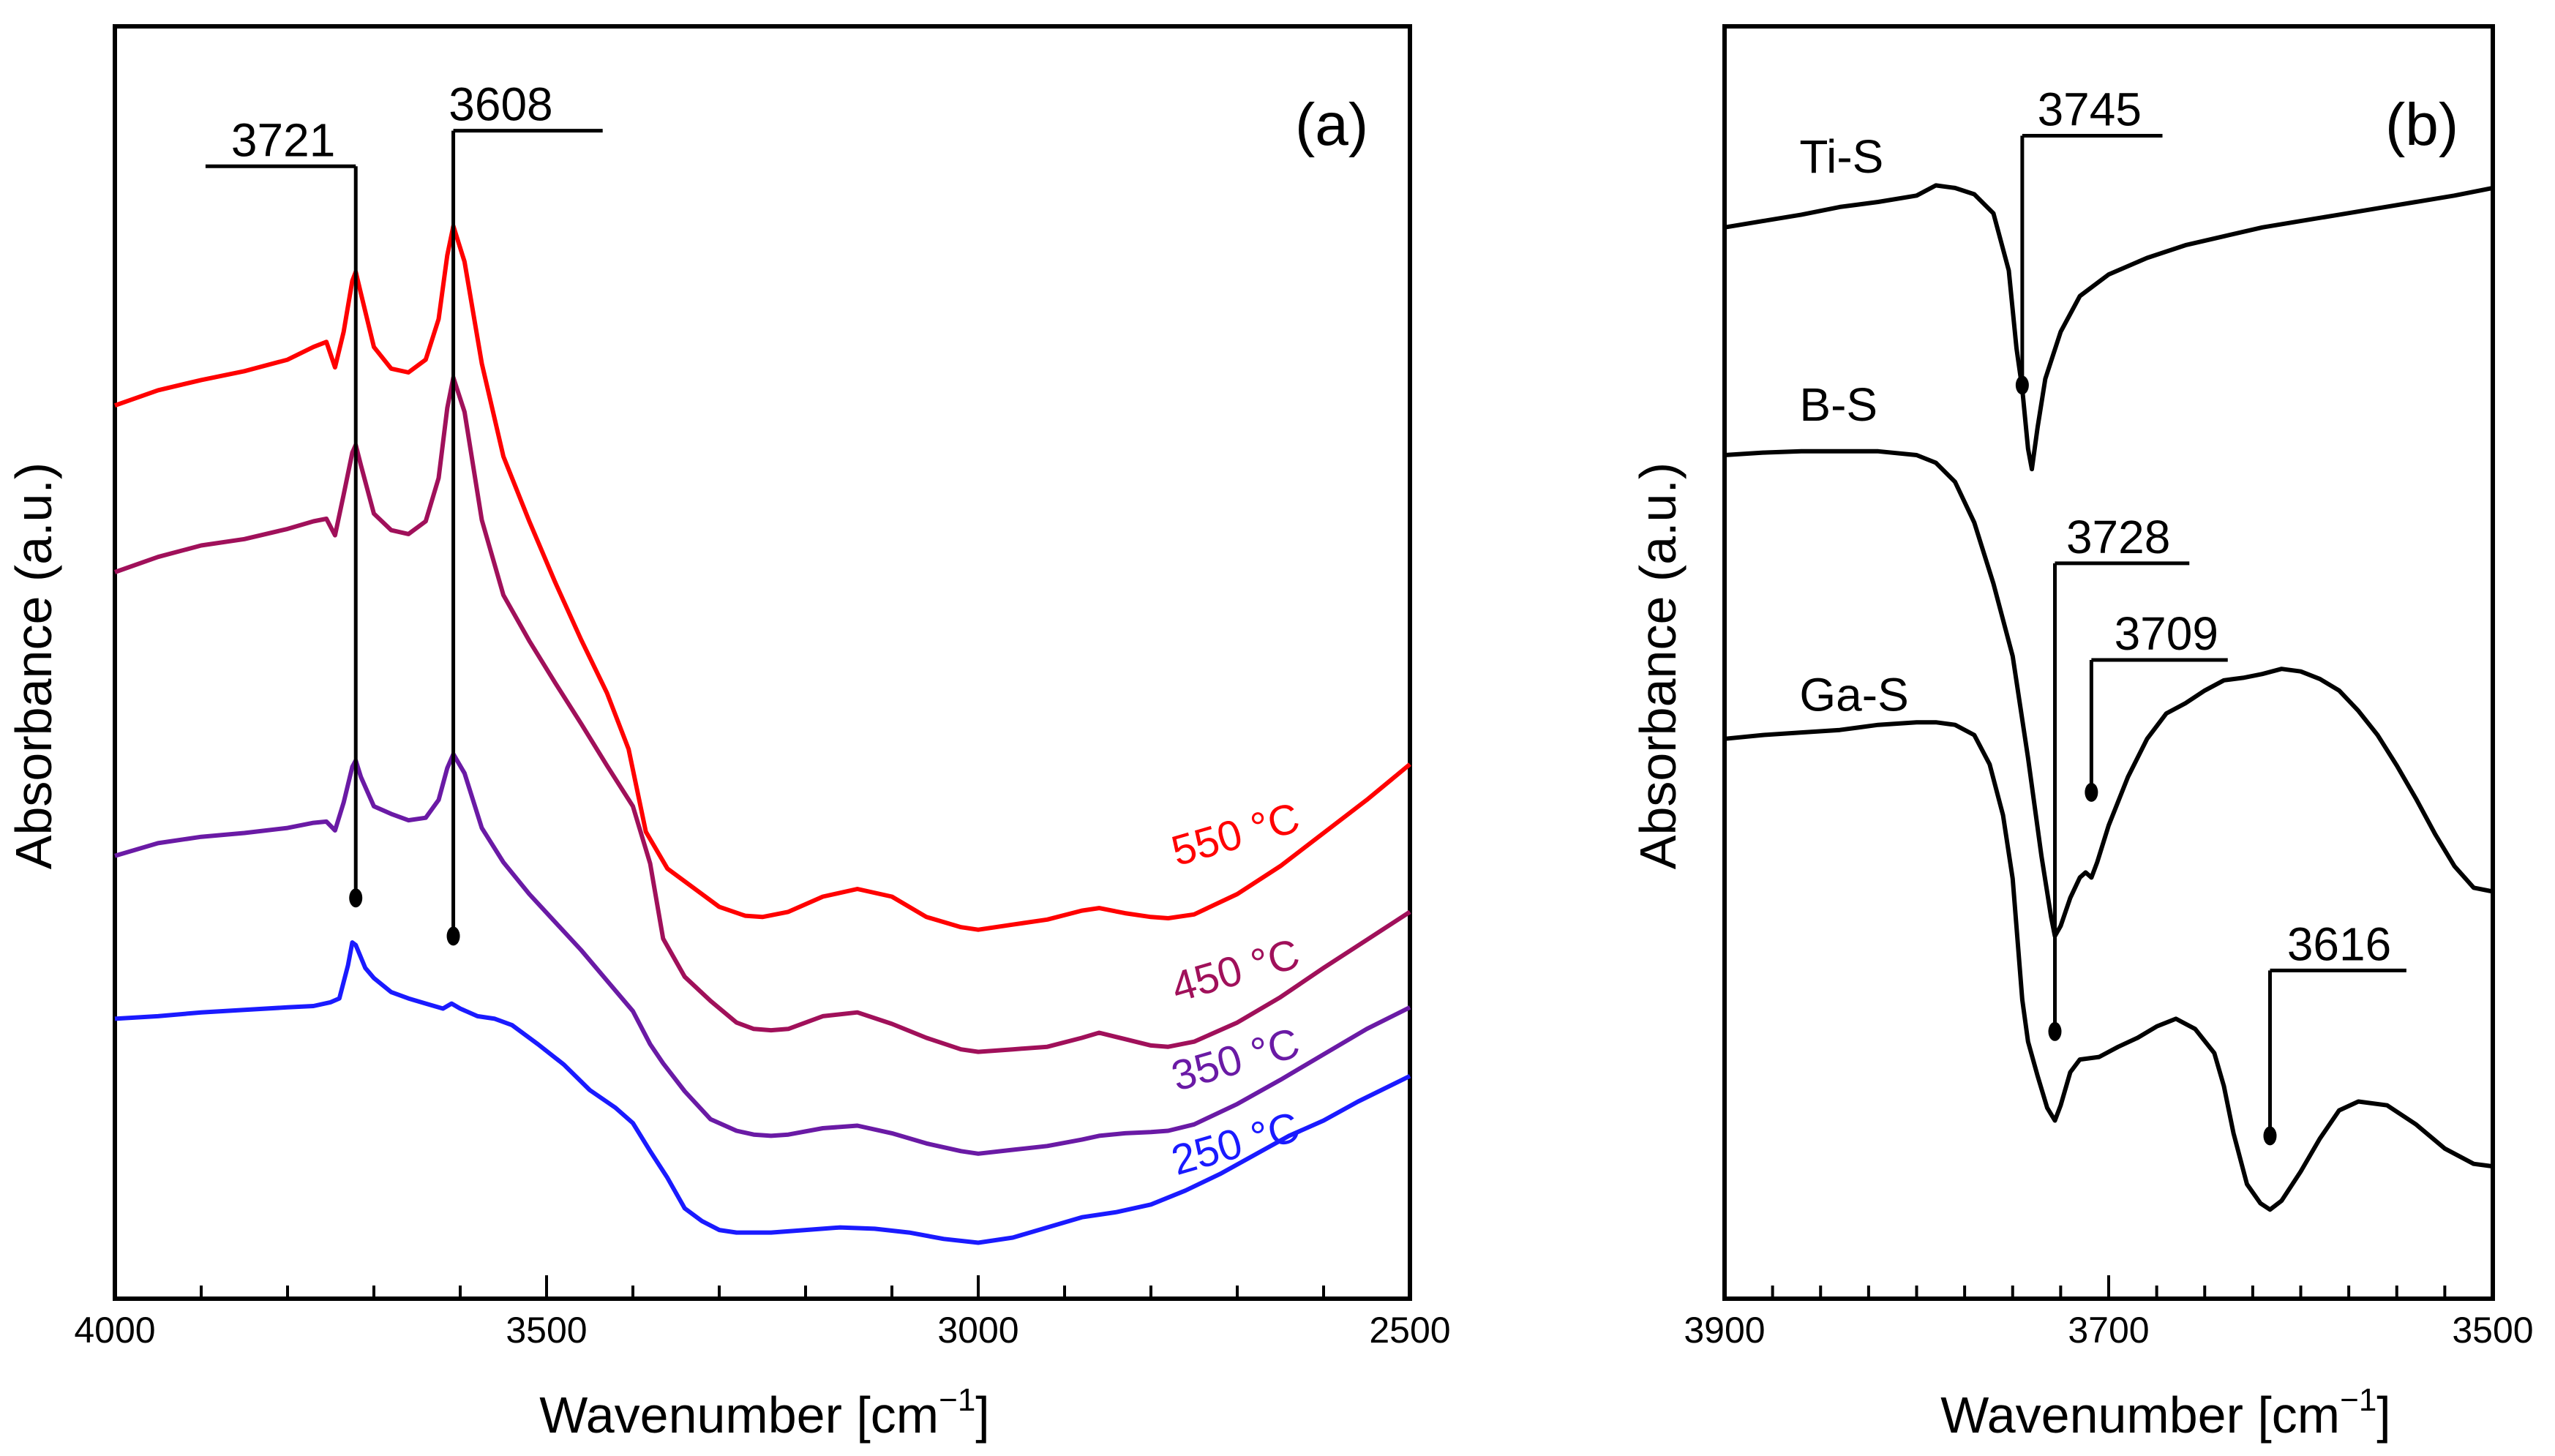 Image resolution: width=2555 pixels, height=1456 pixels. I want to click on panel-a-curve-label-3: 250 °C, so click(1235, 1144).